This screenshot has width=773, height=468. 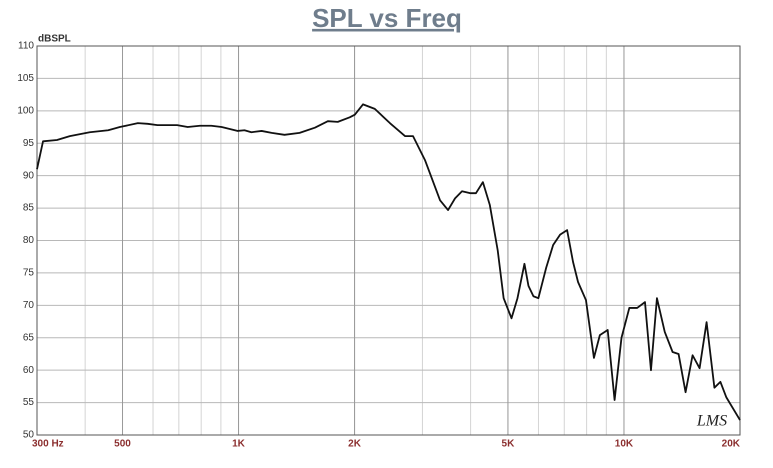 I want to click on y-tick-label: 90, so click(x=29, y=175).